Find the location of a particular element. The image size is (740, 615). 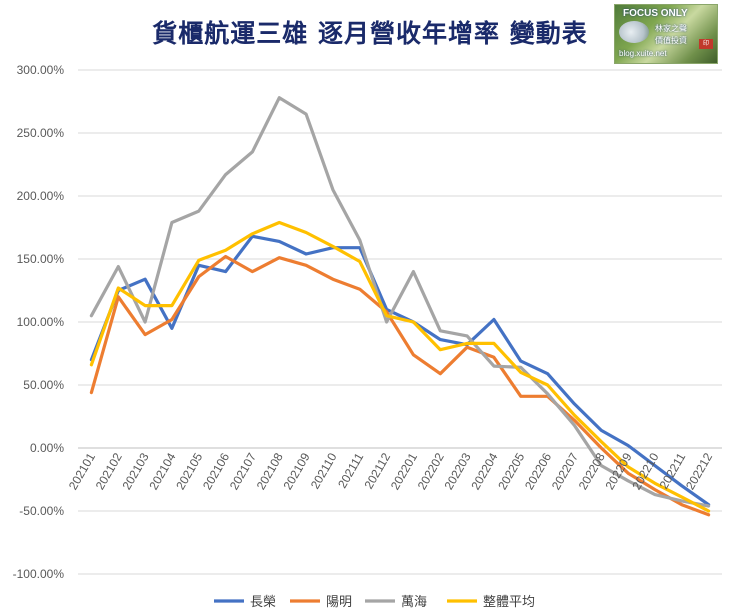

seal-stamp: 印 is located at coordinates (706, 44).